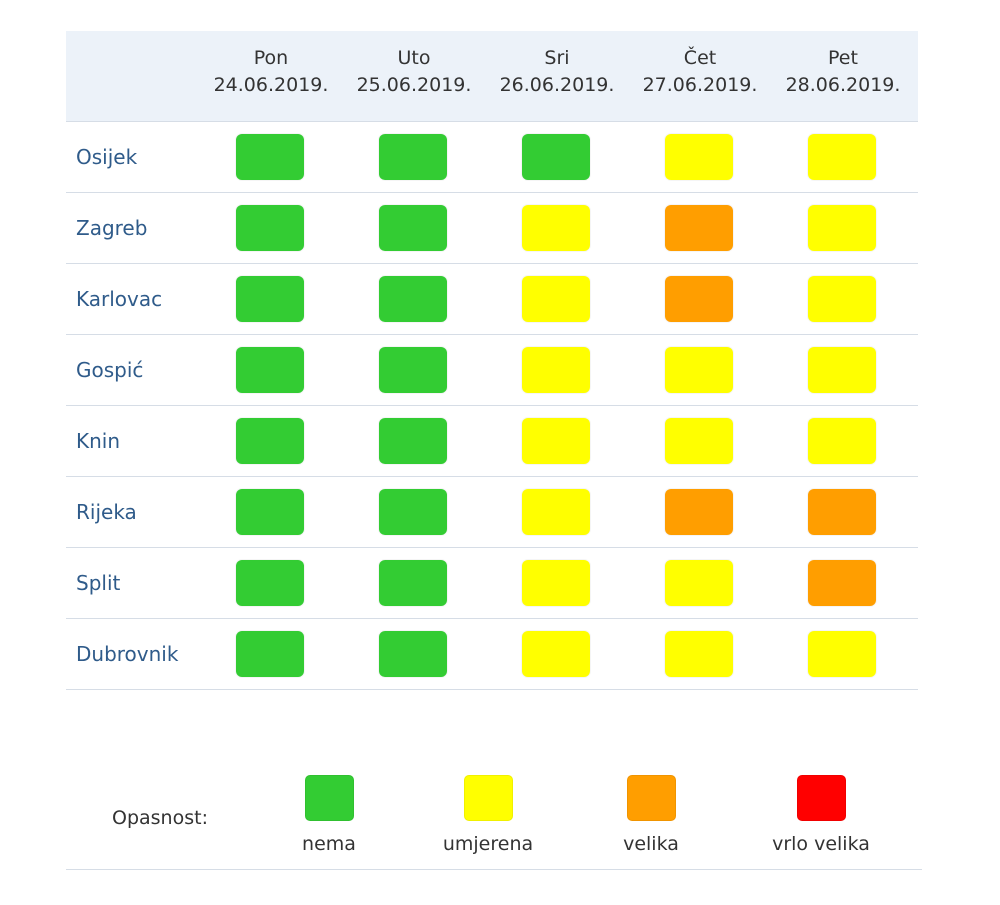  What do you see at coordinates (98, 583) in the screenshot?
I see `city-name: Split` at bounding box center [98, 583].